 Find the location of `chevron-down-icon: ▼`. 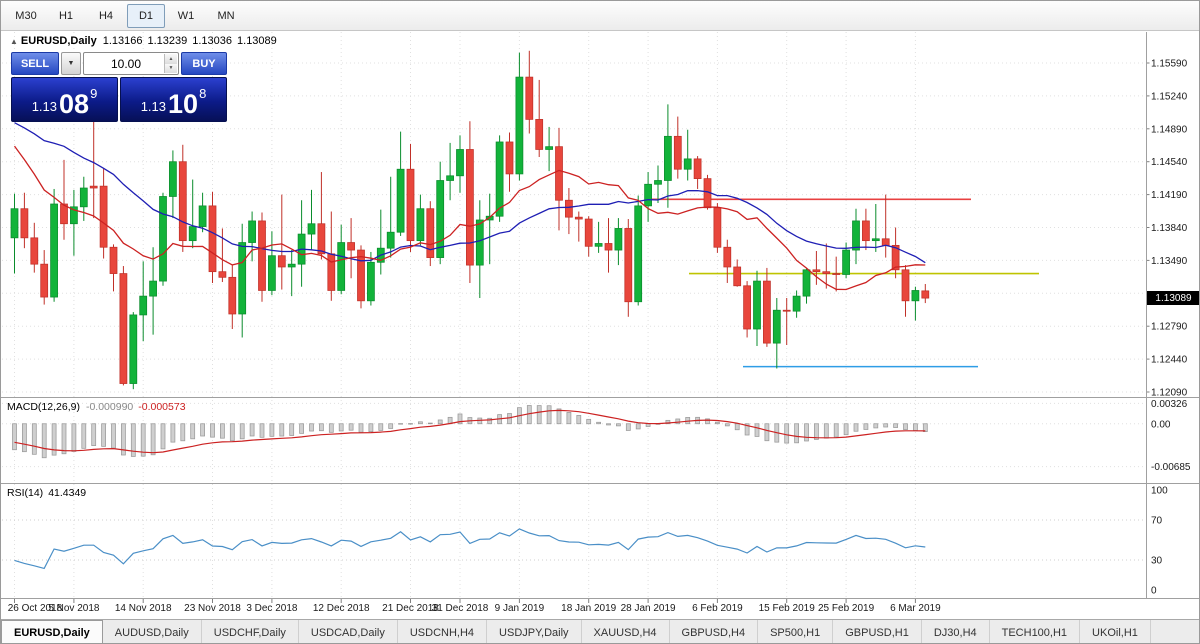

chevron-down-icon: ▼ is located at coordinates (71, 63).